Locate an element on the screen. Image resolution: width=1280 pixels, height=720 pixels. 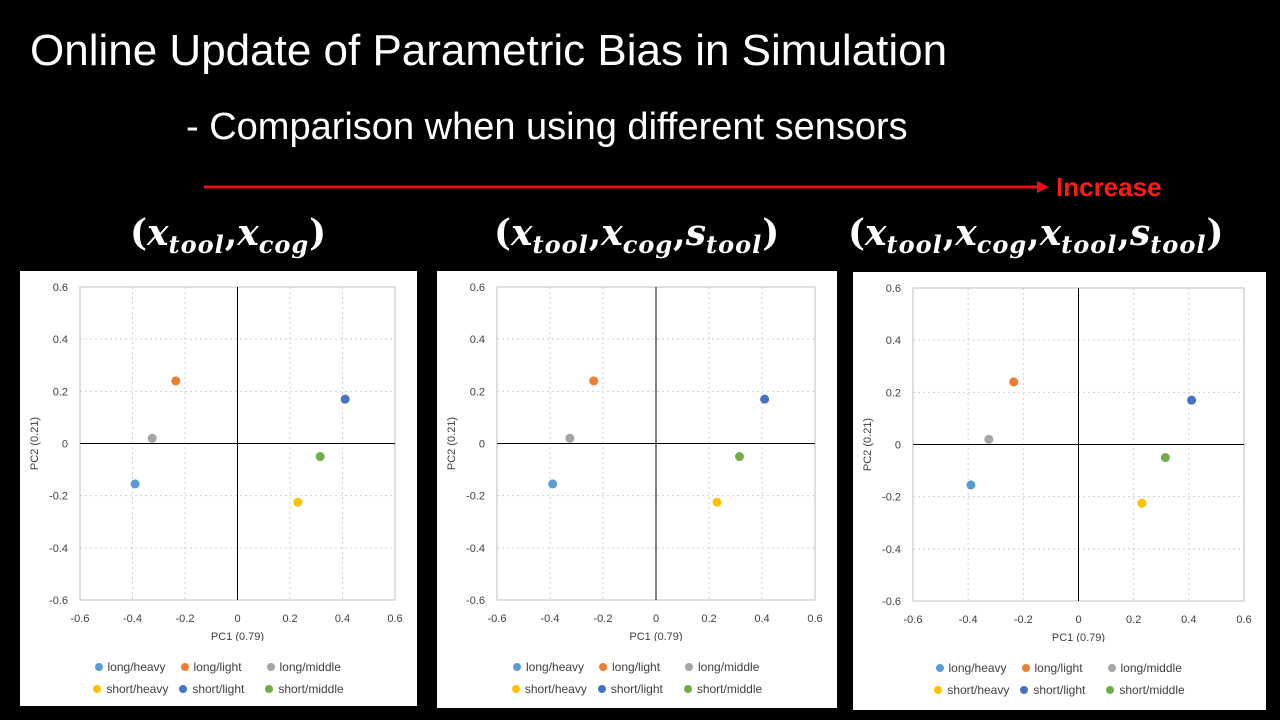
x-tick-label: -0.4 is located at coordinates (132, 619).